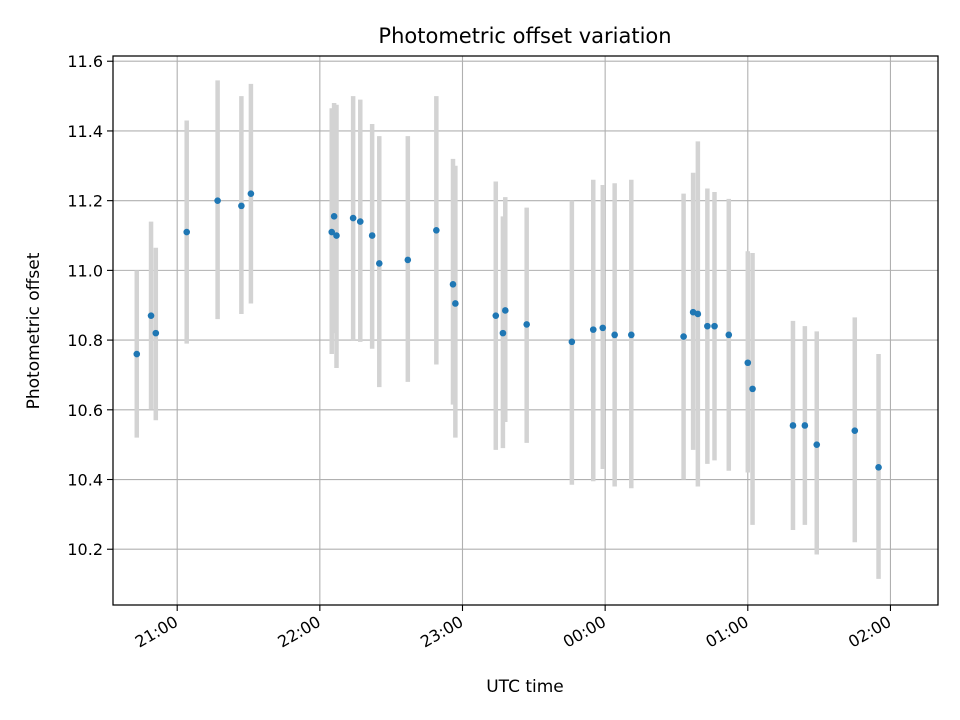  Describe the element at coordinates (85, 340) in the screenshot. I see `y-tick-label: 10.8` at that location.